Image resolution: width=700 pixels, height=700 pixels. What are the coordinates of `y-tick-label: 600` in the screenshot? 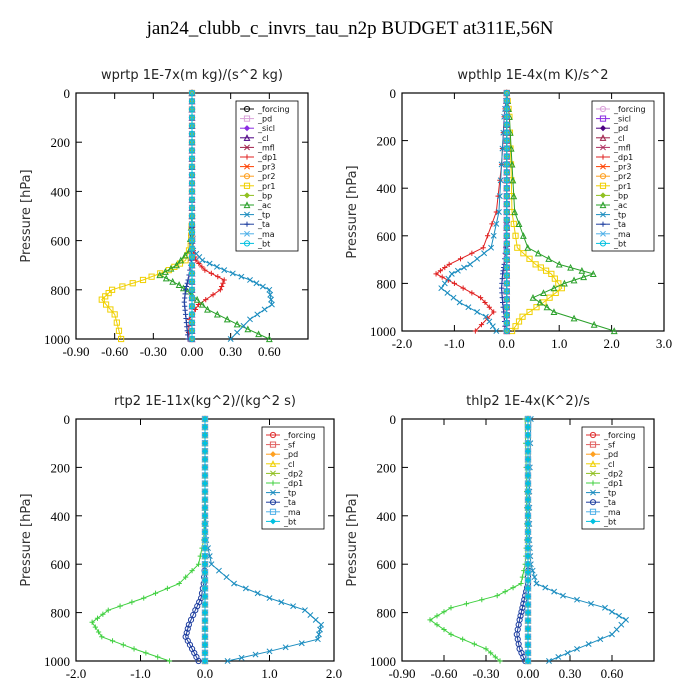 It's located at (61, 564).